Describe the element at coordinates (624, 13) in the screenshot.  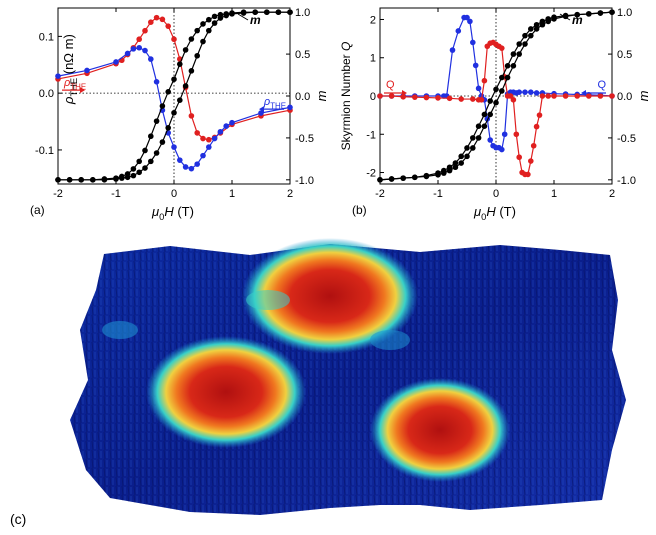
I see `y-right-tick-label: 1.0` at that location.